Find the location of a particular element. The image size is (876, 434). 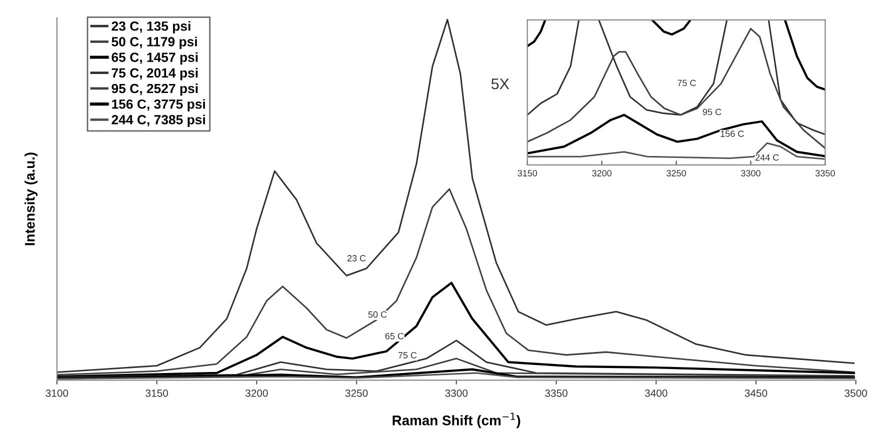

legend-label: 75 C, 2014 psi is located at coordinates (155, 74).